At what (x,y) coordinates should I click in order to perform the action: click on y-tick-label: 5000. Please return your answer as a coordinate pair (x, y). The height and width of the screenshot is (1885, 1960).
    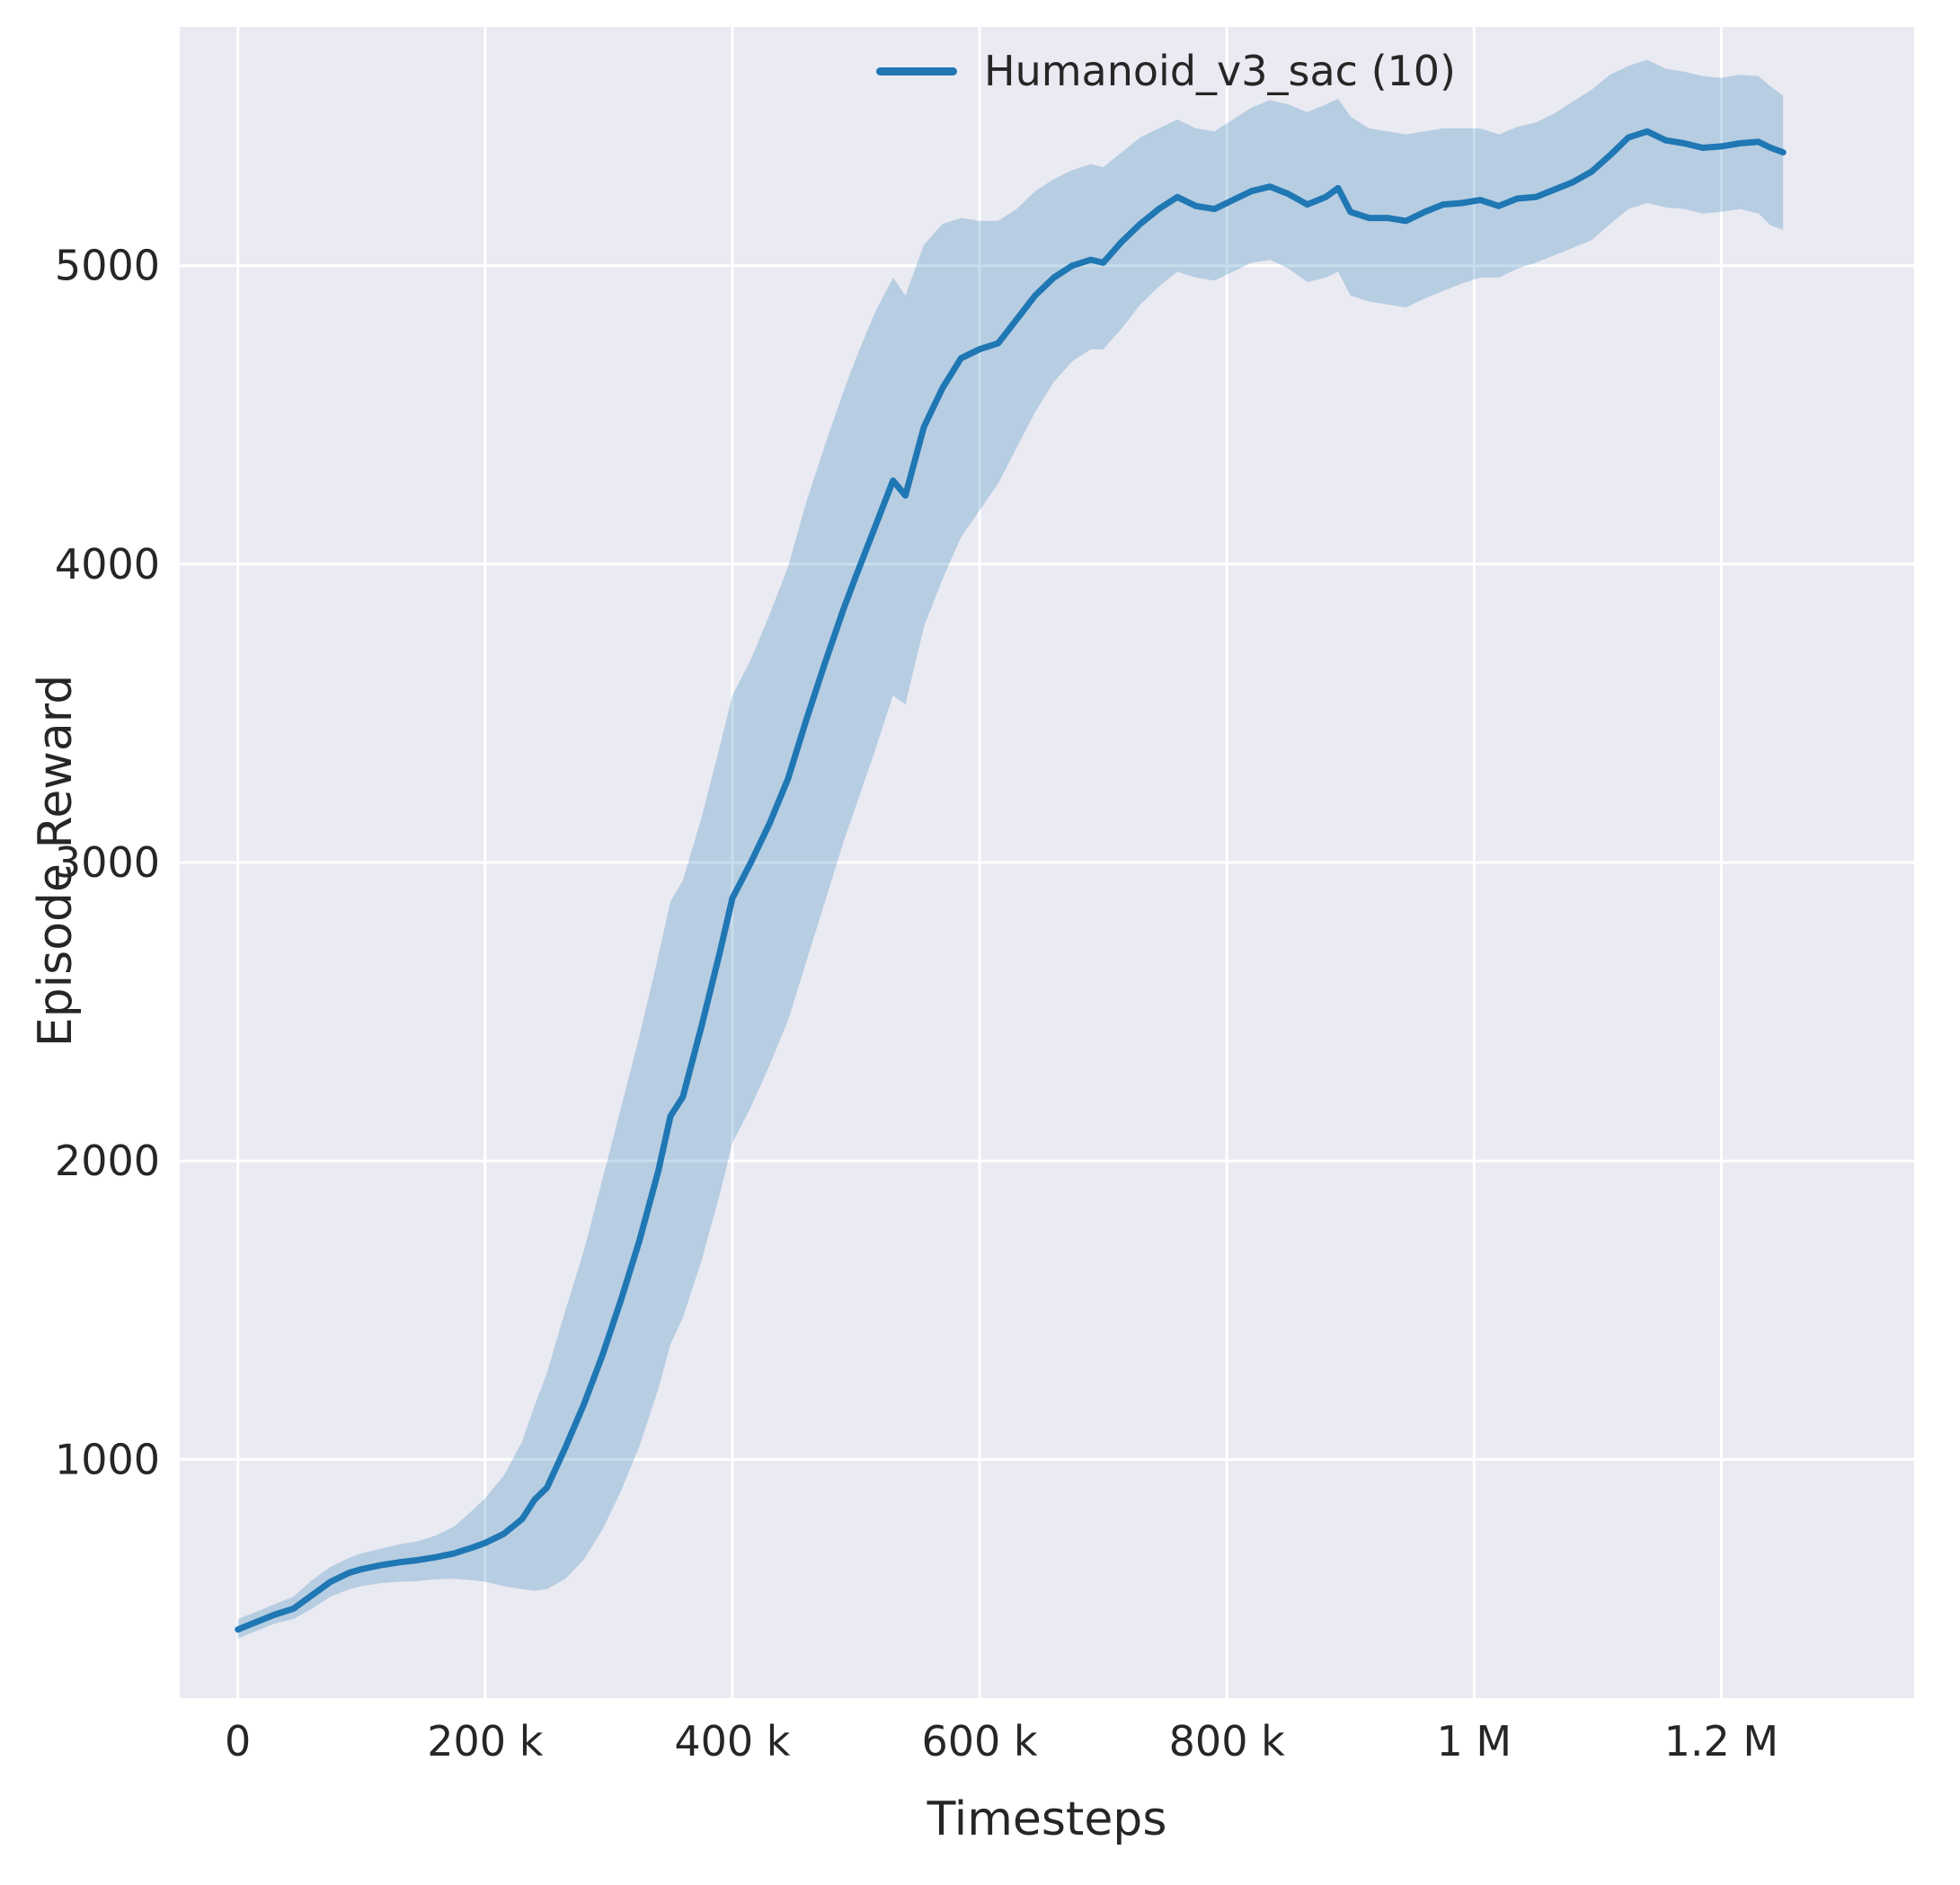
    Looking at the image, I should click on (108, 266).